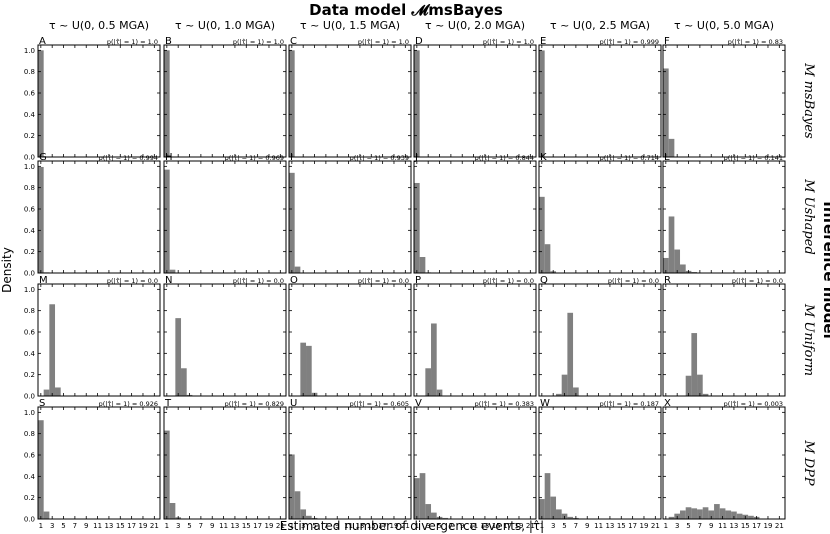  Describe the element at coordinates (128, 404) in the screenshot. I see `panel-annotation: p(|τ̂| = 1) = 0.926` at that location.